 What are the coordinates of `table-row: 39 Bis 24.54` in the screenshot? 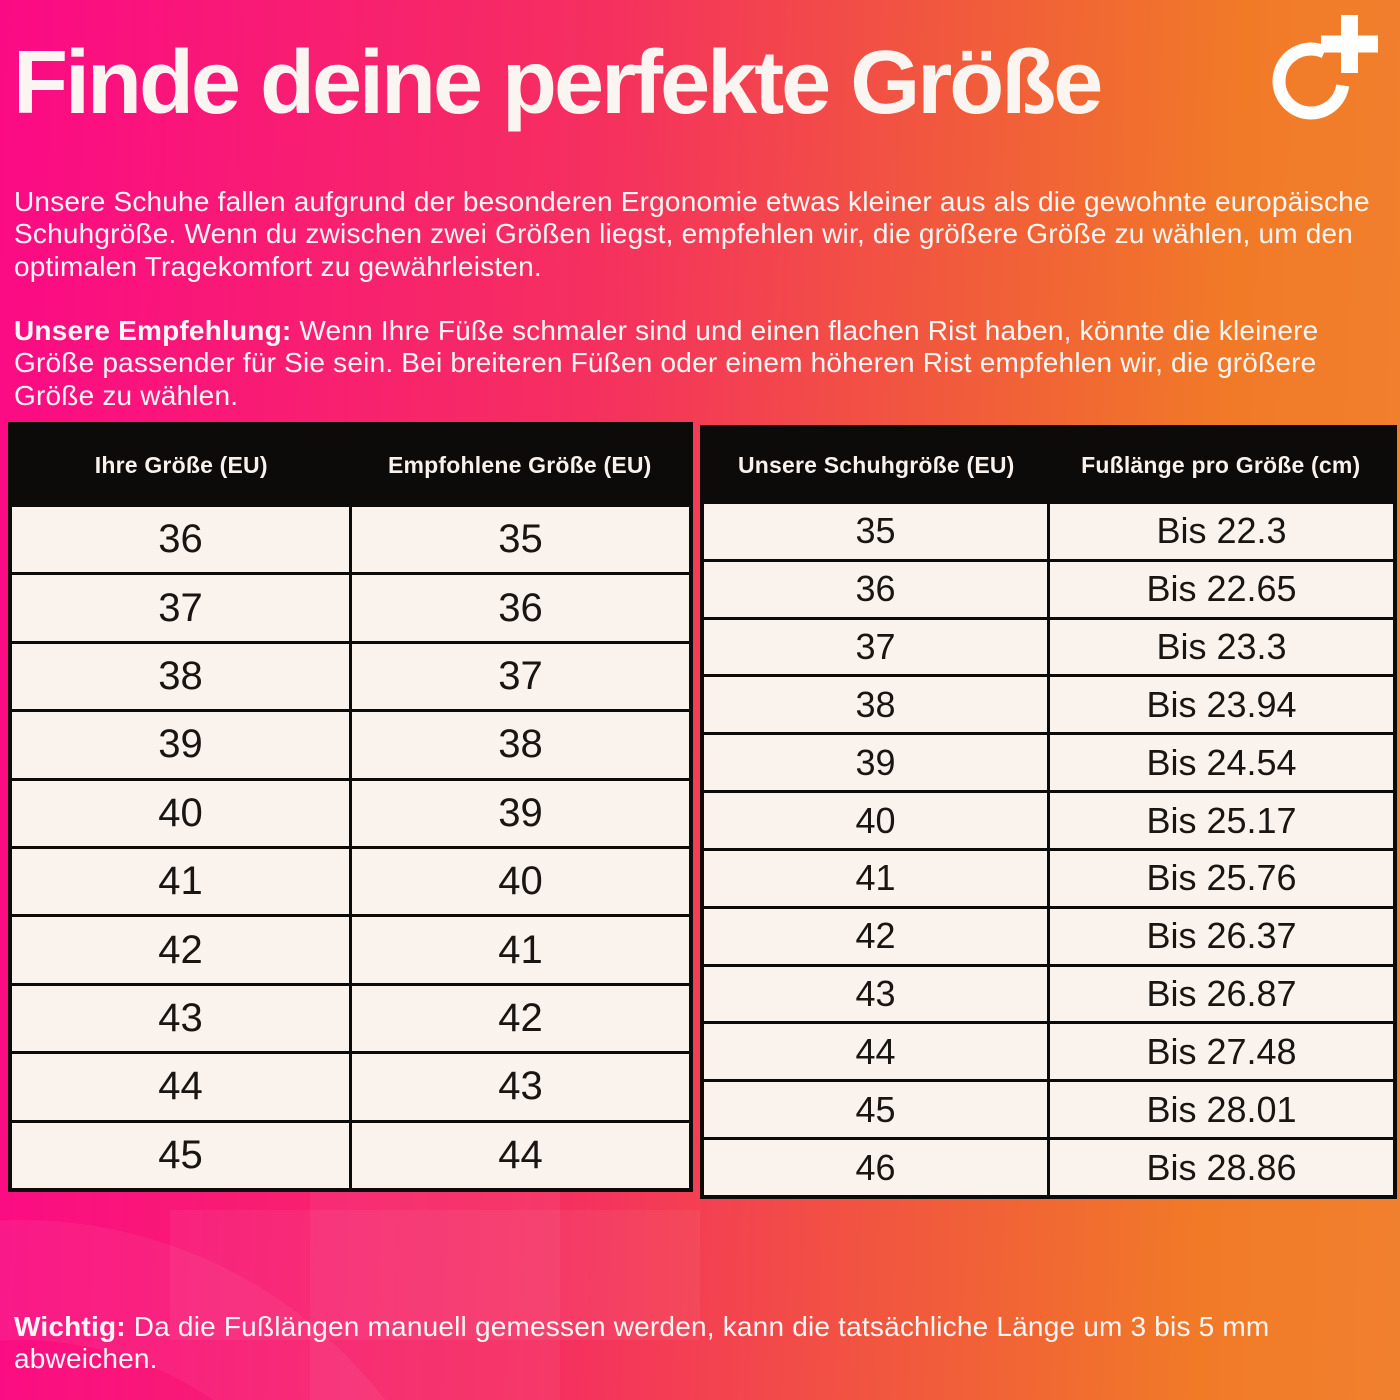 It's located at (1048, 761).